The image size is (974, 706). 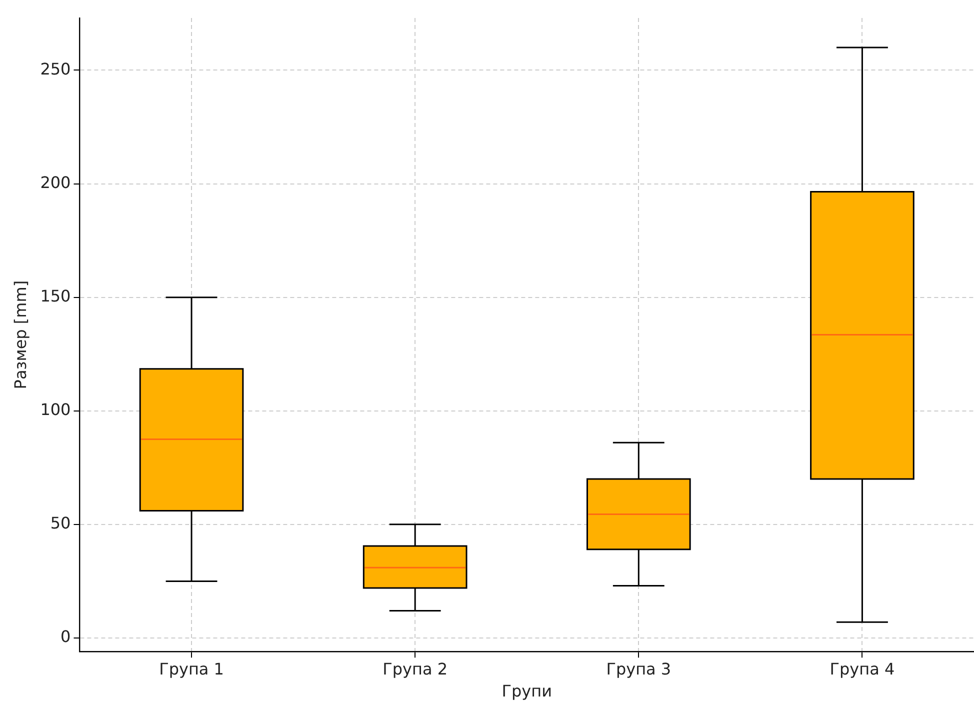 What do you see at coordinates (415, 668) in the screenshot?
I see `x-tick-label: Група 2` at bounding box center [415, 668].